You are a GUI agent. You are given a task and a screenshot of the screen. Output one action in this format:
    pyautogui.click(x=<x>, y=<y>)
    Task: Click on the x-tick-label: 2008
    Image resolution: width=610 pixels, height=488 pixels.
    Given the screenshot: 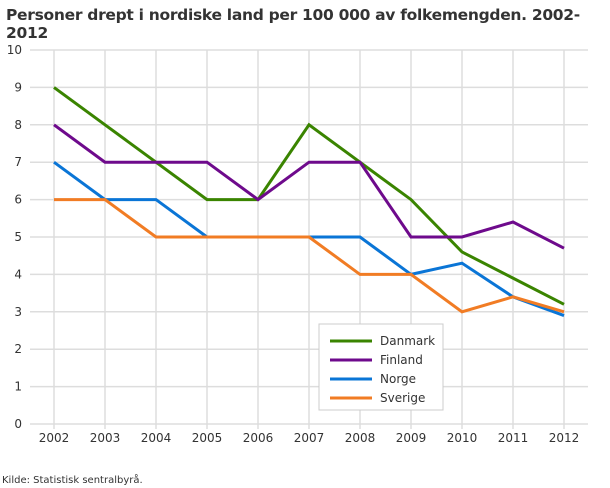 What is the action you would take?
    pyautogui.click(x=360, y=438)
    